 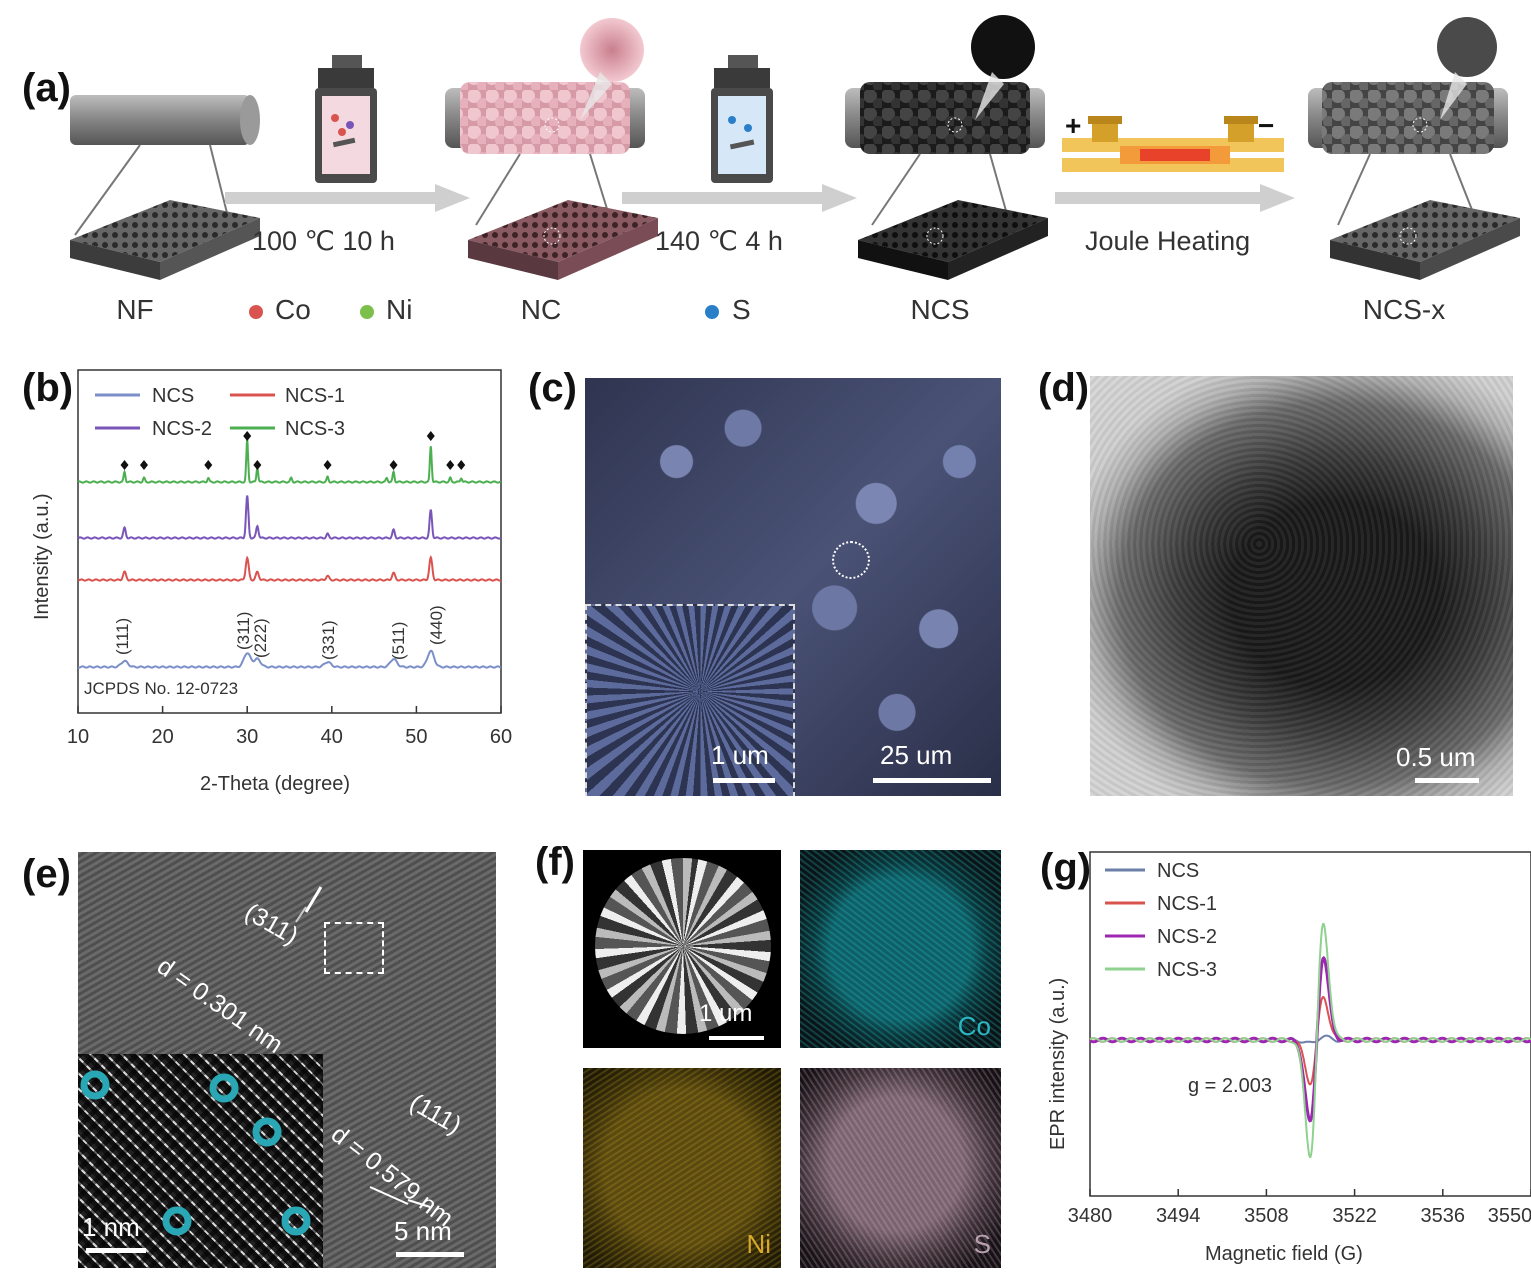 I want to click on nf-foam, so click(x=165, y=240).